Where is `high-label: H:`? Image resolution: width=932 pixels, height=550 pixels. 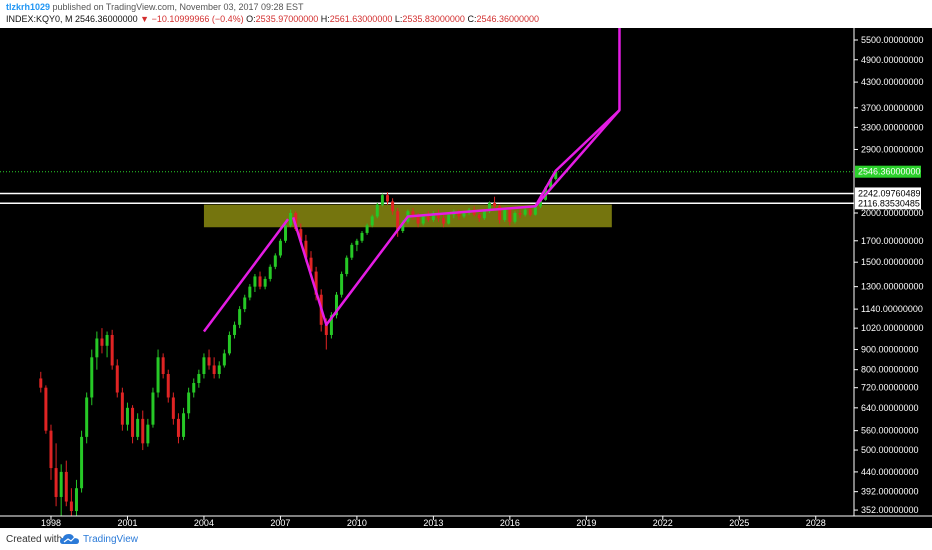
high-label: H: is located at coordinates (325, 19).